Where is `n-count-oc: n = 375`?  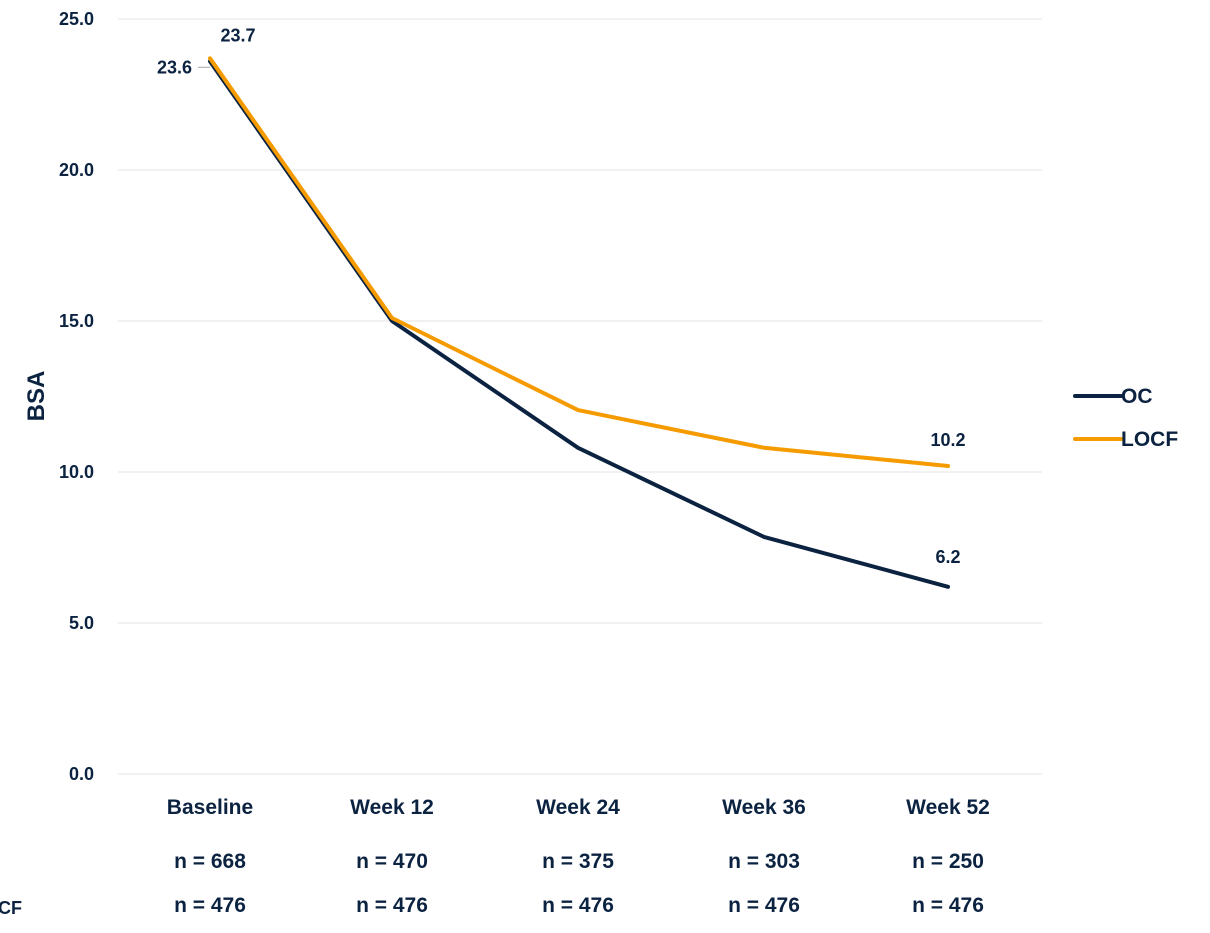 n-count-oc: n = 375 is located at coordinates (578, 861).